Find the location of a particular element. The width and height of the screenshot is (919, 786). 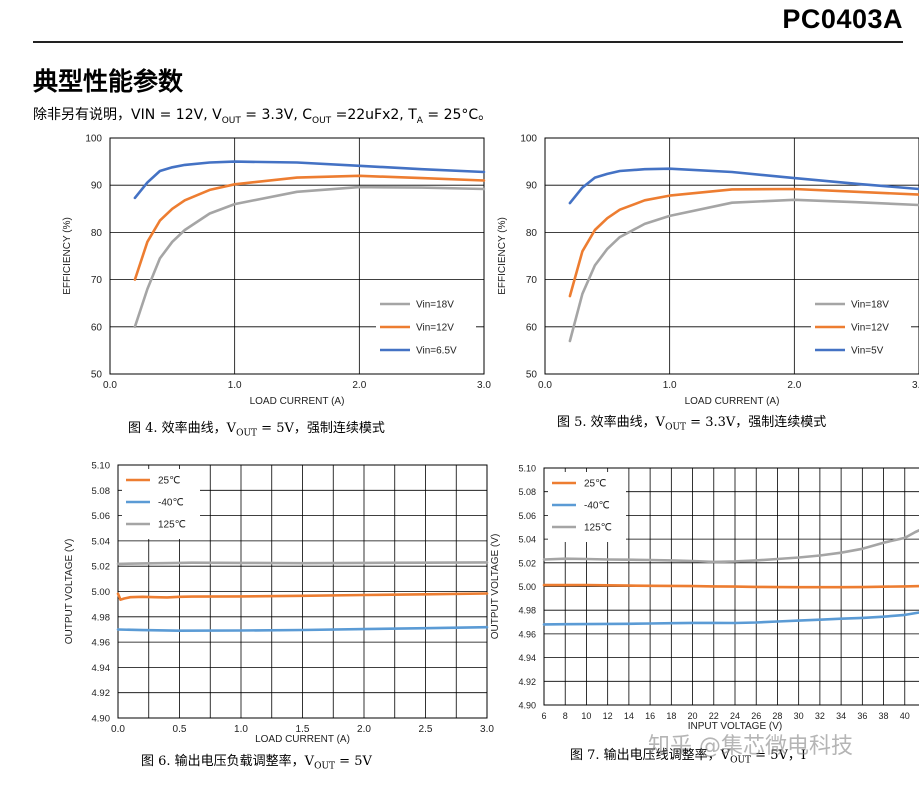

x-tick-label: 32 is located at coordinates (820, 716).